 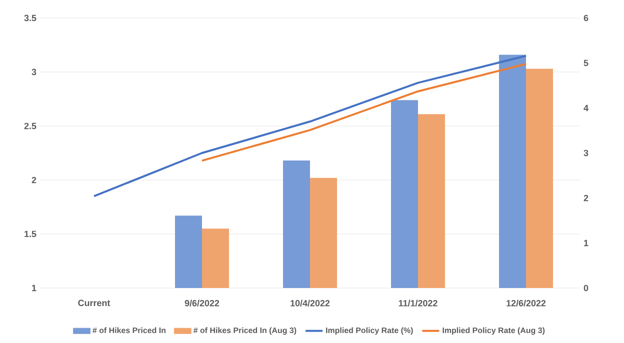 What do you see at coordinates (34, 288) in the screenshot?
I see `y-tick-label: 1` at bounding box center [34, 288].